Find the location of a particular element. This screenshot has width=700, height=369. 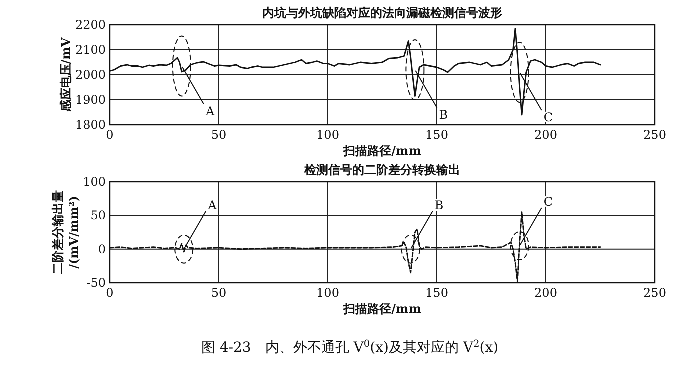

y-tick-label: -50 is located at coordinates (96, 283).